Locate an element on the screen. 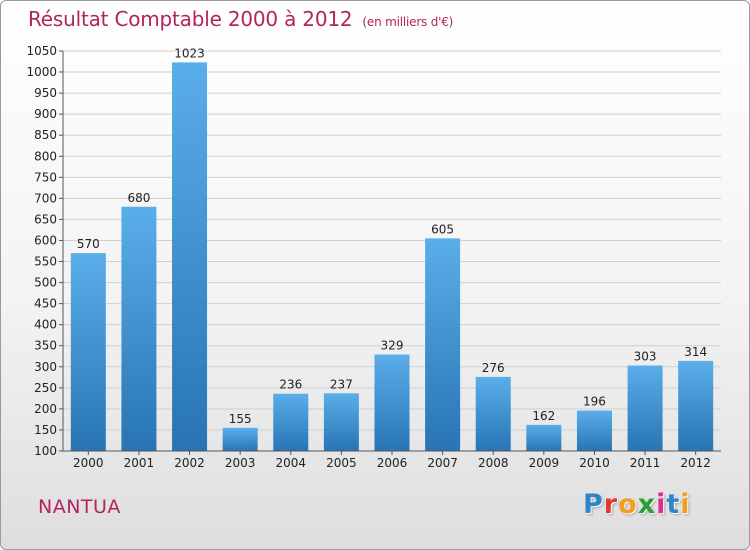  bar-value-label-2010: 196 is located at coordinates (594, 402).